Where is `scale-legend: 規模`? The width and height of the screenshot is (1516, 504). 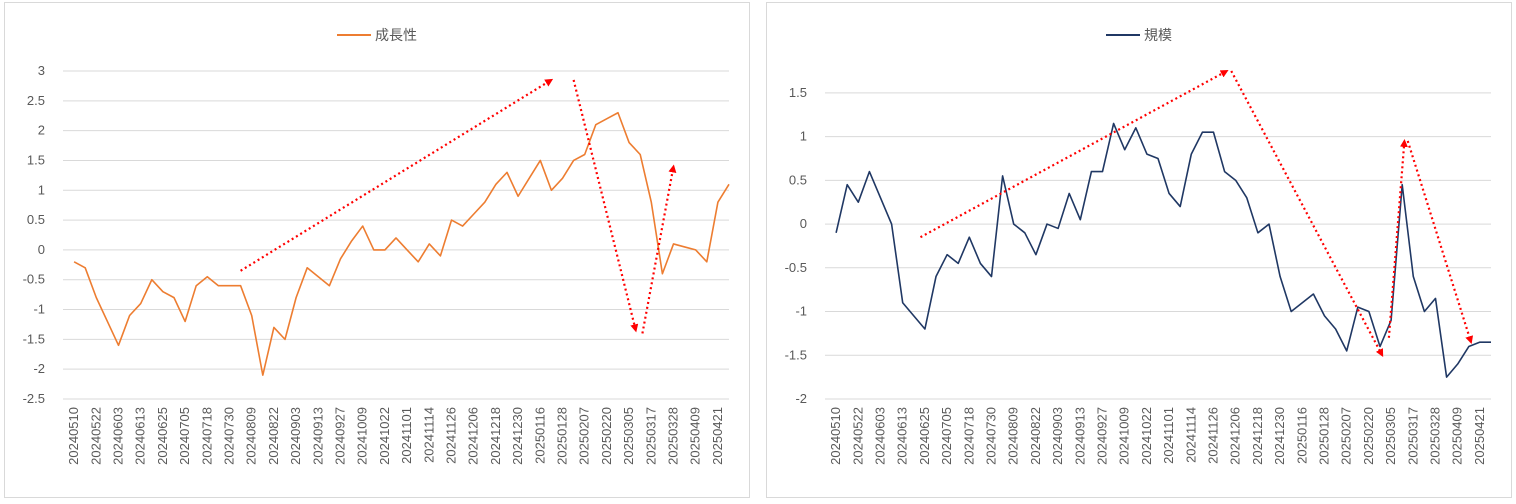 scale-legend: 規模 is located at coordinates (1139, 35).